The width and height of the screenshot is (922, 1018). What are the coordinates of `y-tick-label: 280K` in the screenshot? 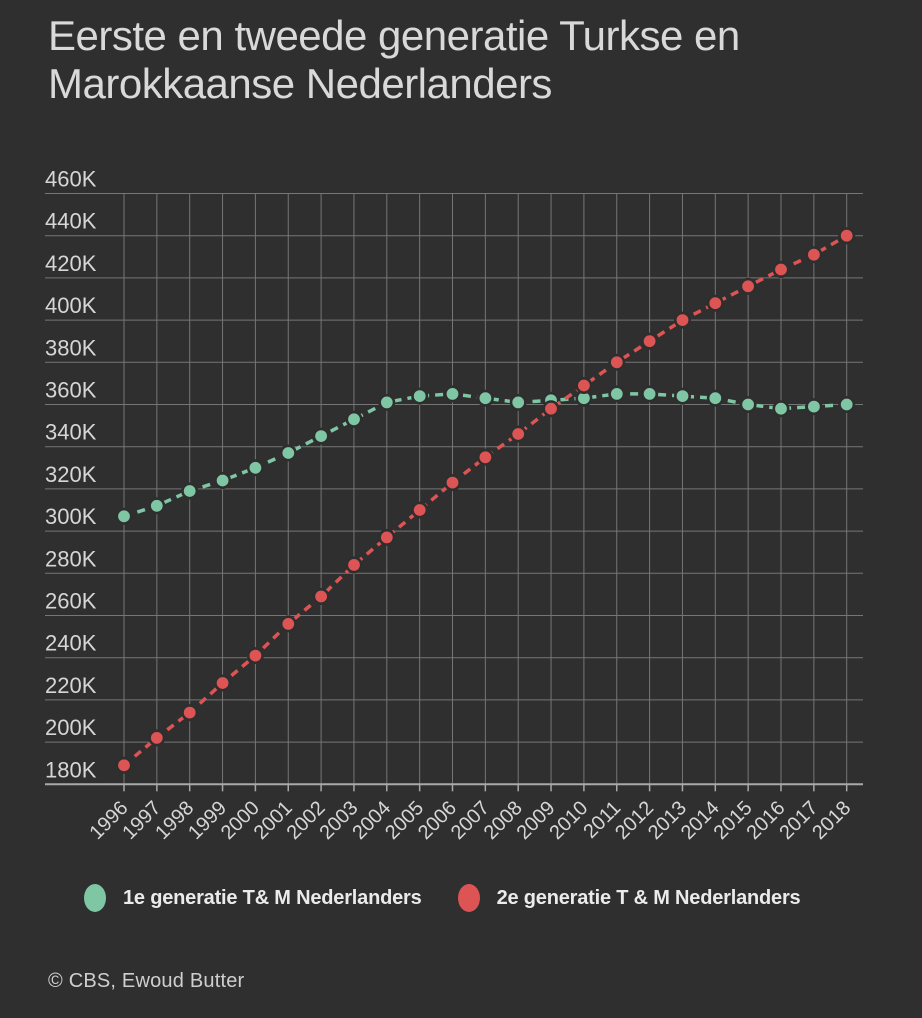 It's located at (71, 558).